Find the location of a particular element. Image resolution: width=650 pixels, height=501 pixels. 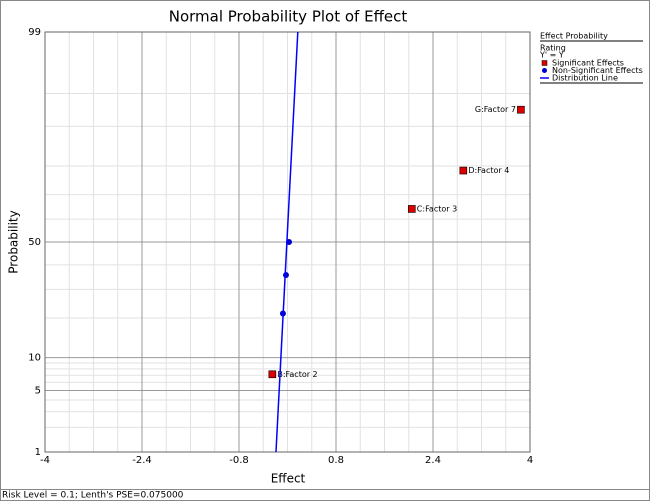

point-label: C:Factor 3 is located at coordinates (437, 208).